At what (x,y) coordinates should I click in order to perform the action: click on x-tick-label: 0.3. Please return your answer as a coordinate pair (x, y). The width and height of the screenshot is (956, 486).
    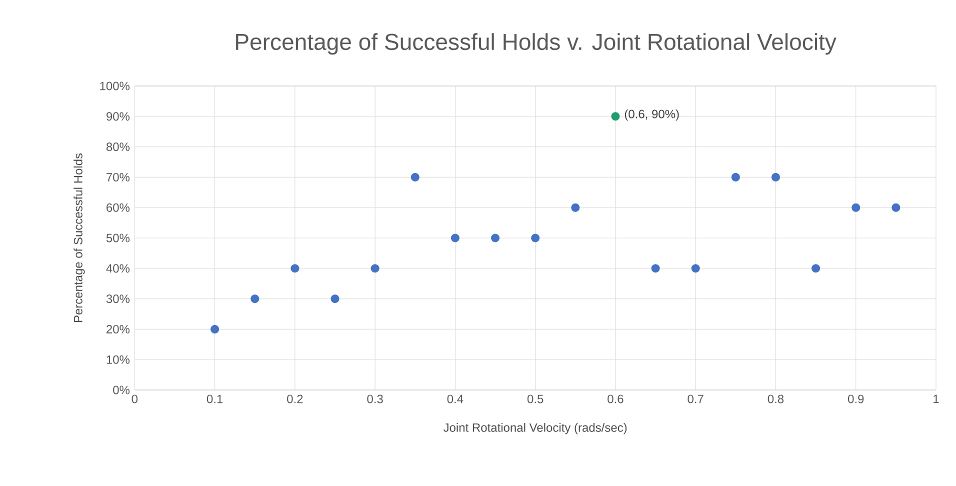
    Looking at the image, I should click on (375, 399).